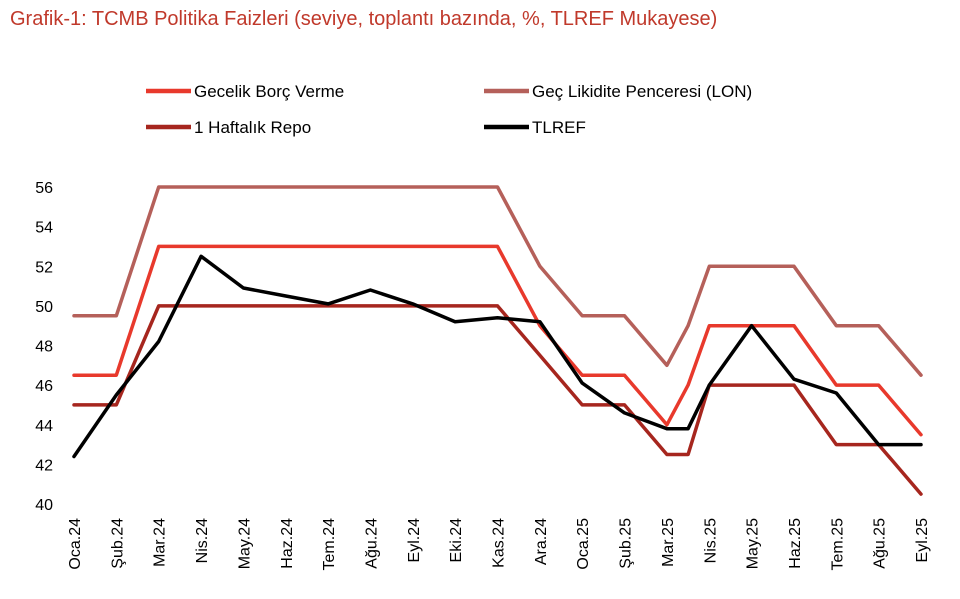 The image size is (960, 599). I want to click on legend-label: Geç Likidite Penceresi (LON), so click(642, 91).